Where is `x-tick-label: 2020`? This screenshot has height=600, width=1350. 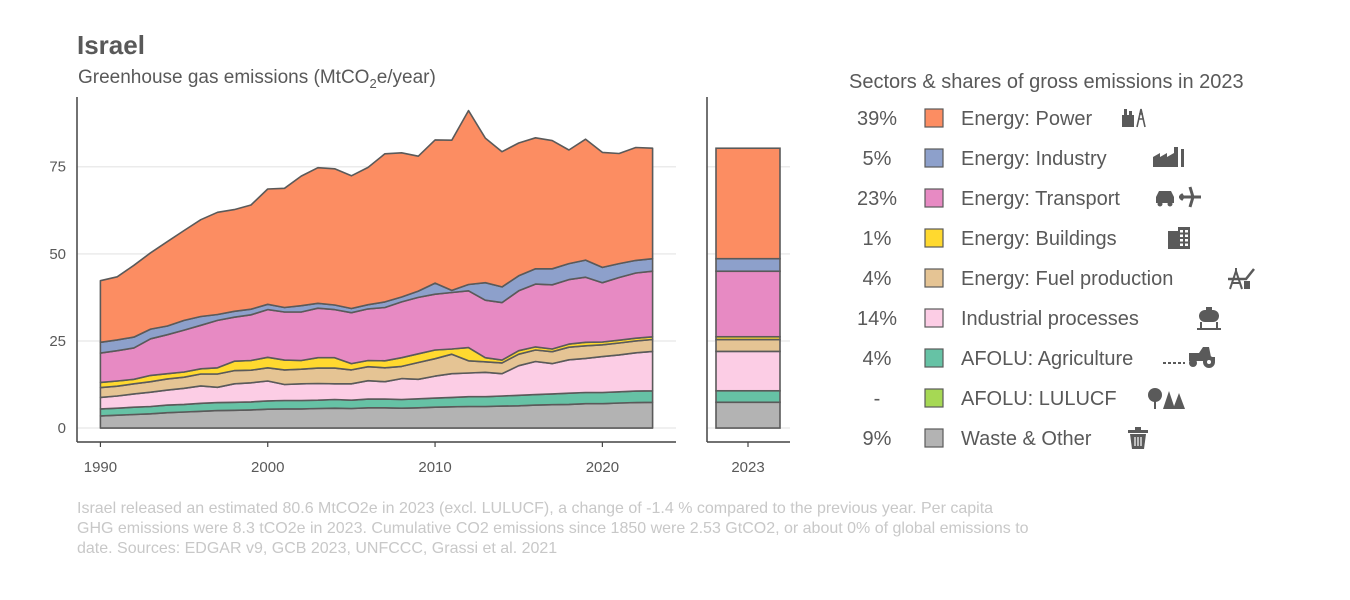 x-tick-label: 2020 is located at coordinates (602, 467).